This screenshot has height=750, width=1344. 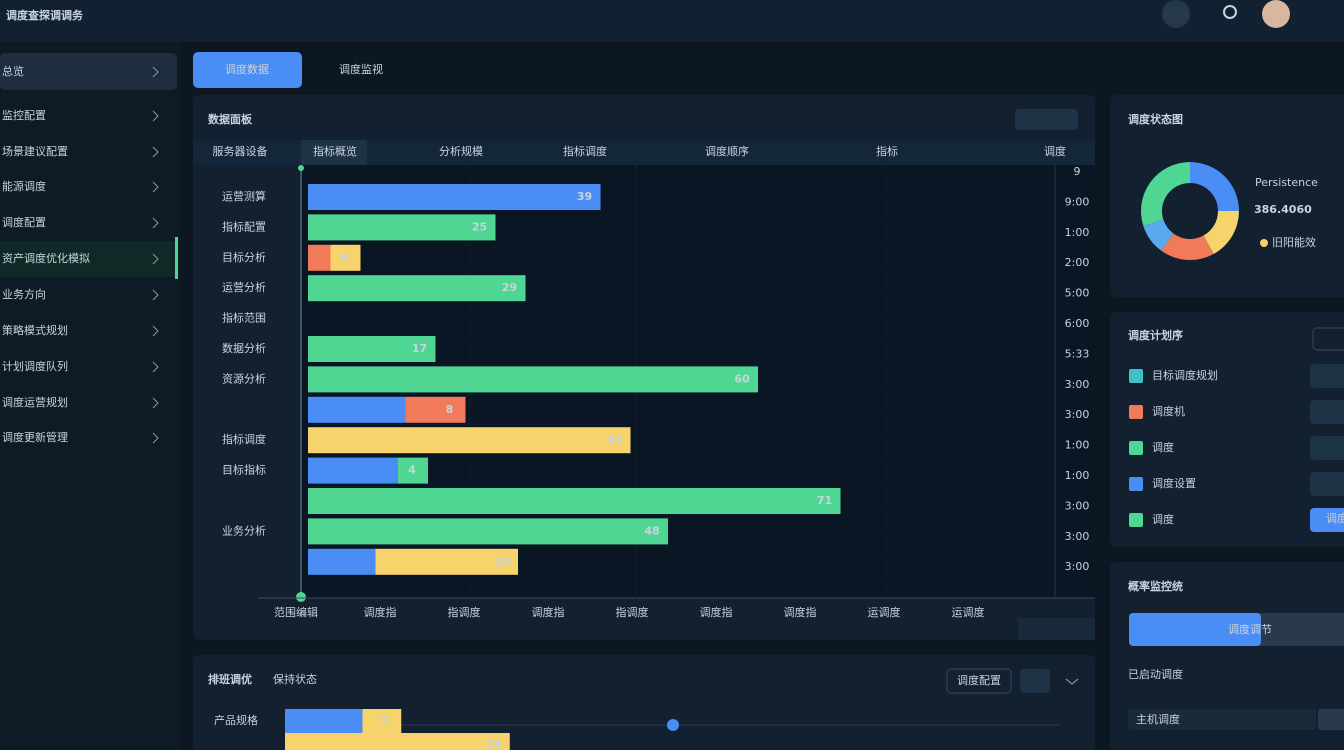 I want to click on input-box, so click(x=1222, y=719).